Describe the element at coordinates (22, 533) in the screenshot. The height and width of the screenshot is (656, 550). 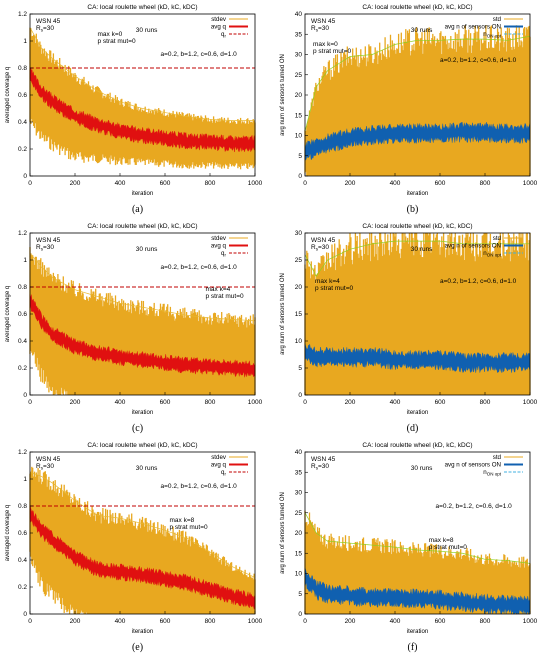
I see `y-tick-label: 0.6` at that location.